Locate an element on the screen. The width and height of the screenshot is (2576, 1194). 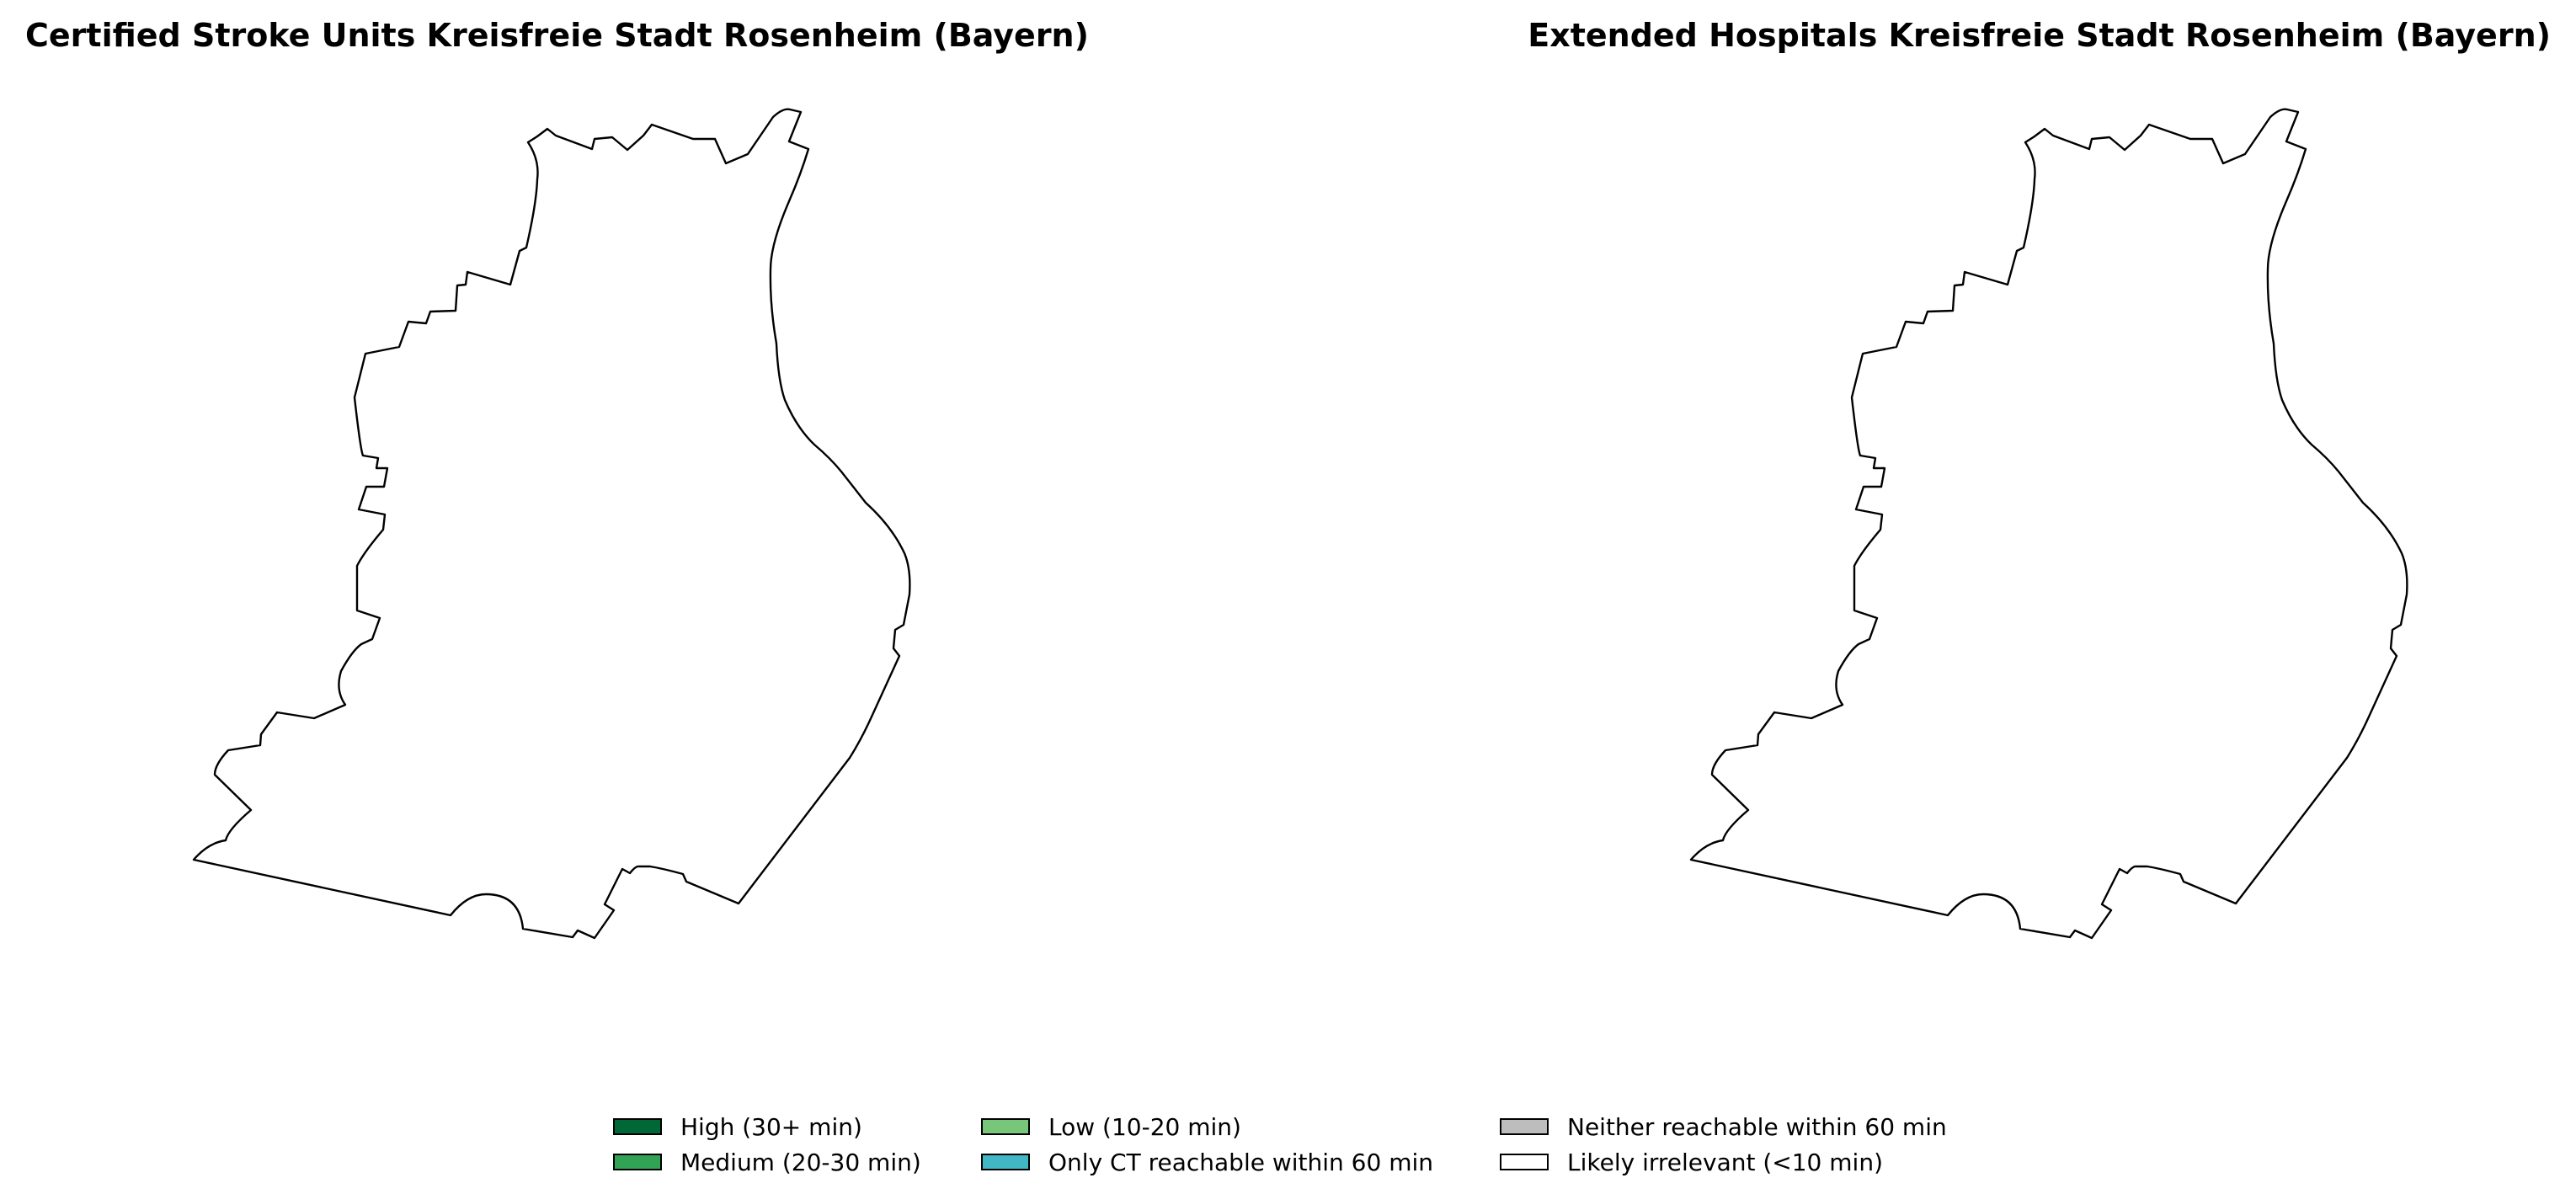
legend-label: Only CT reachable within 60 min is located at coordinates (1241, 1162).